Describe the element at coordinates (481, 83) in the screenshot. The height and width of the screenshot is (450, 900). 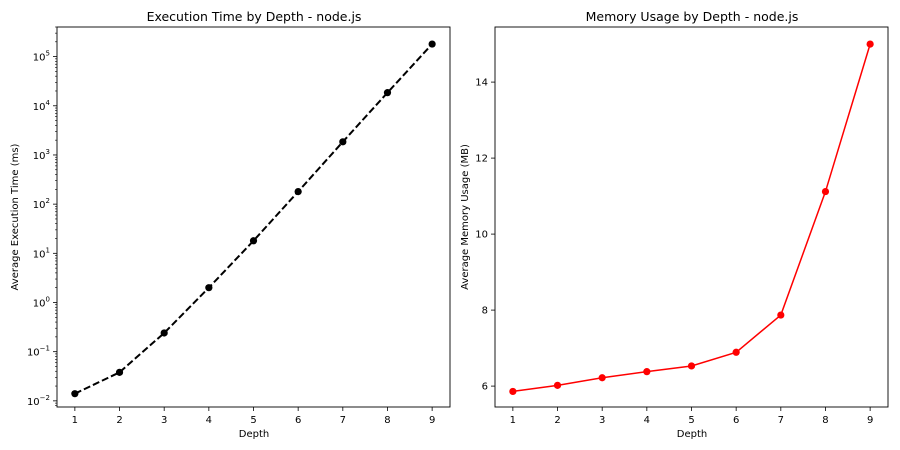
I see `y-tick-label: 14` at that location.